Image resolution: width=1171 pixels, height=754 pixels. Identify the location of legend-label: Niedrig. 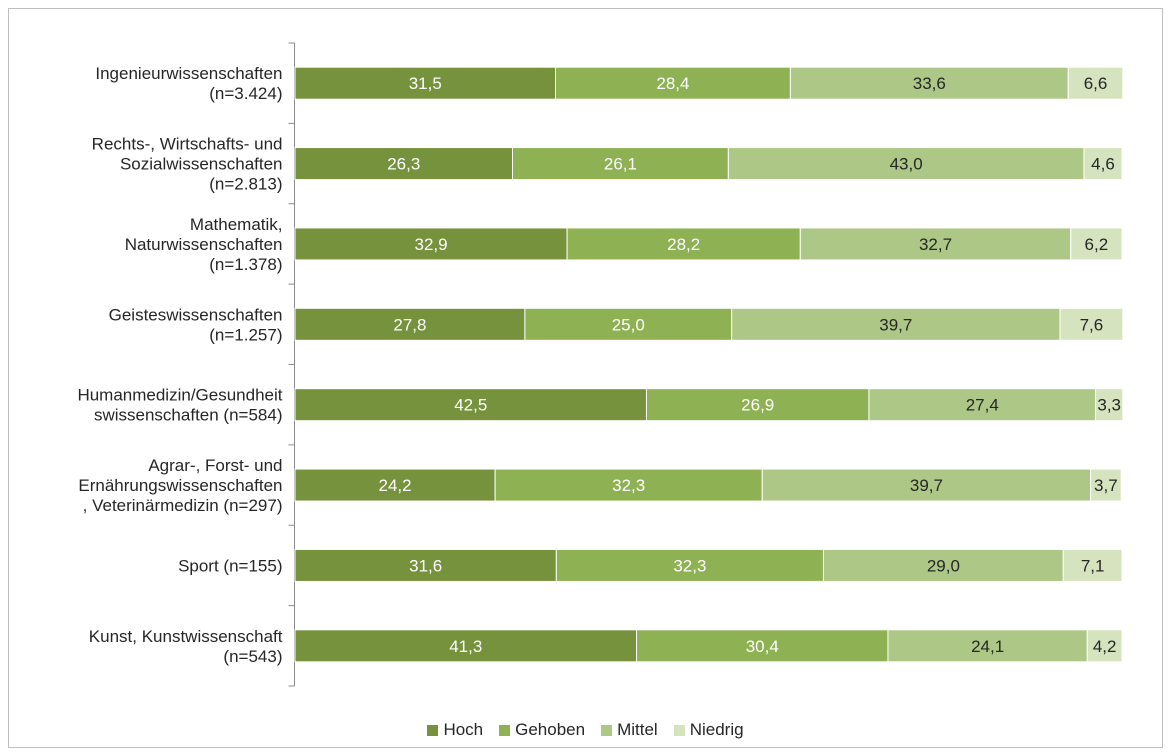
(716, 729).